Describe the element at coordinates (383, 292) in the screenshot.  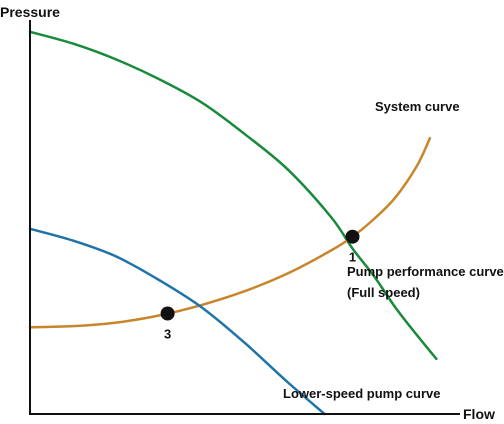
I see `pump-full-curve-sublabel: (Full speed)` at that location.